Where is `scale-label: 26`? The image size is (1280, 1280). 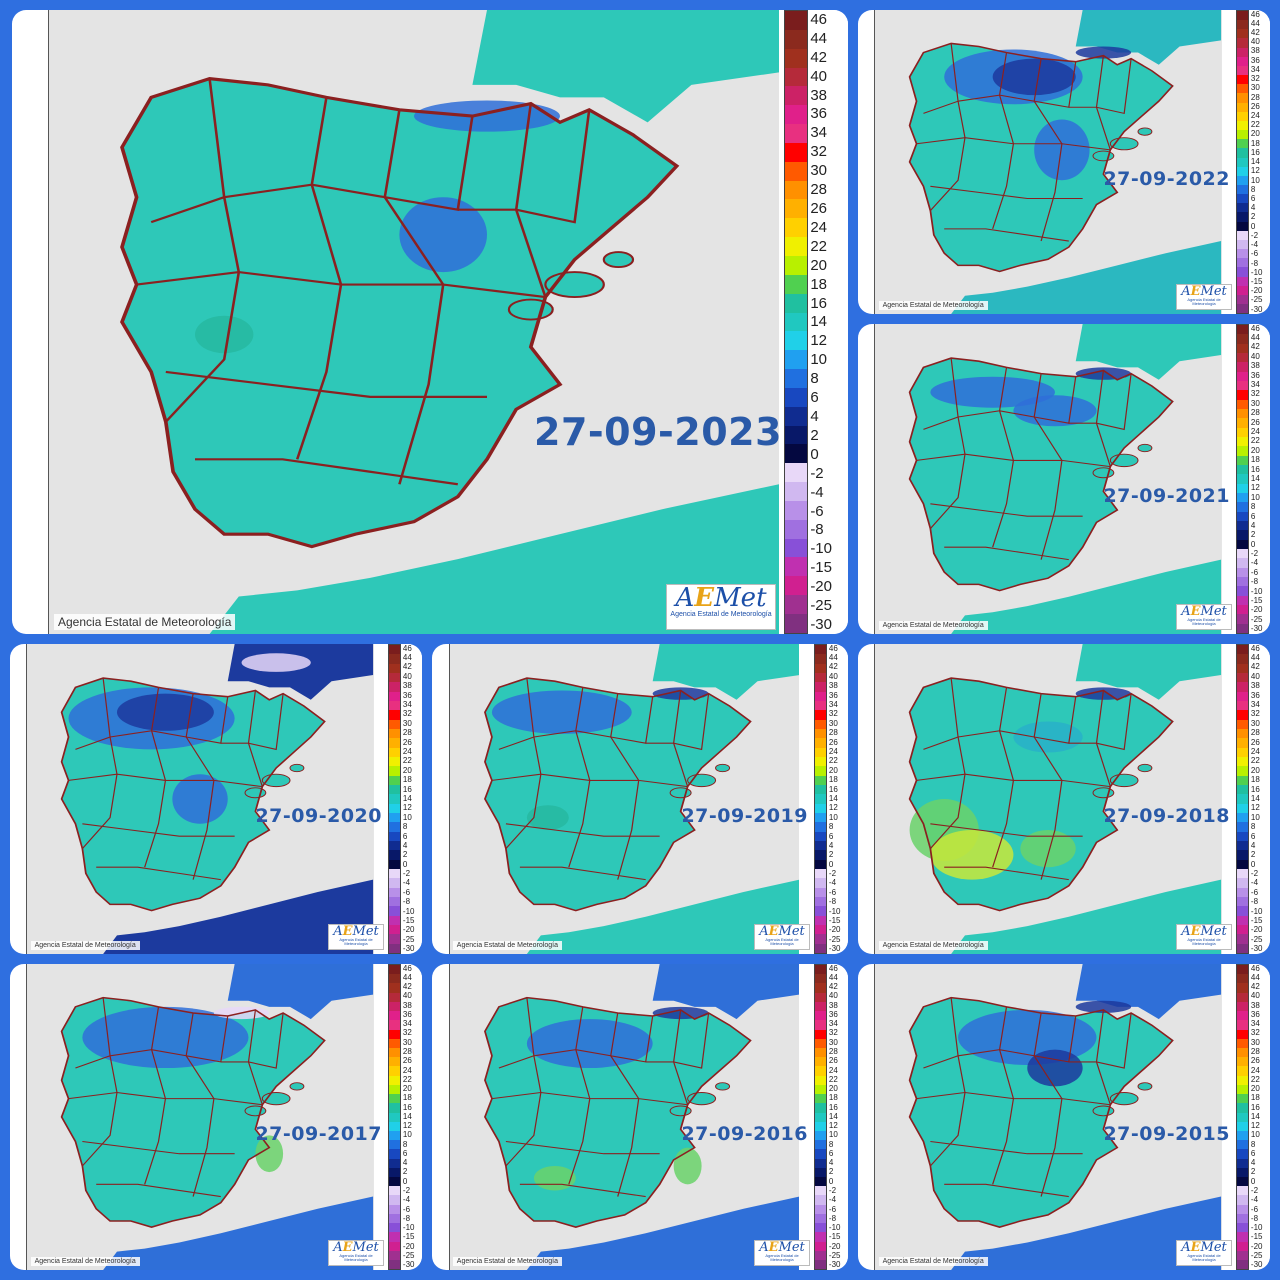 scale-label: 26 is located at coordinates (1255, 422).